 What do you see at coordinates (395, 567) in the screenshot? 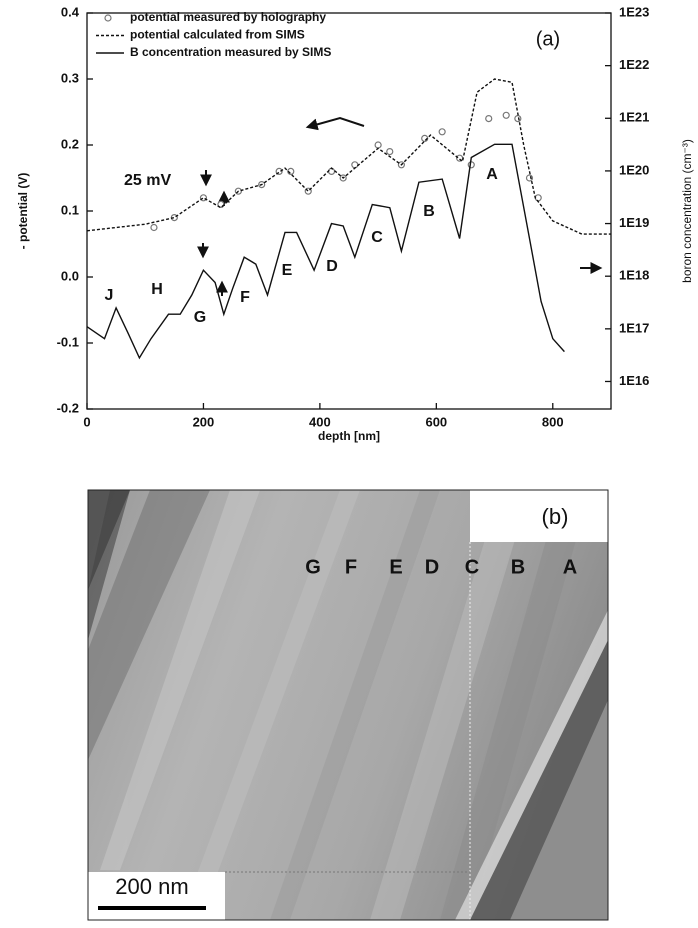
I see `band-label: E` at bounding box center [395, 567].